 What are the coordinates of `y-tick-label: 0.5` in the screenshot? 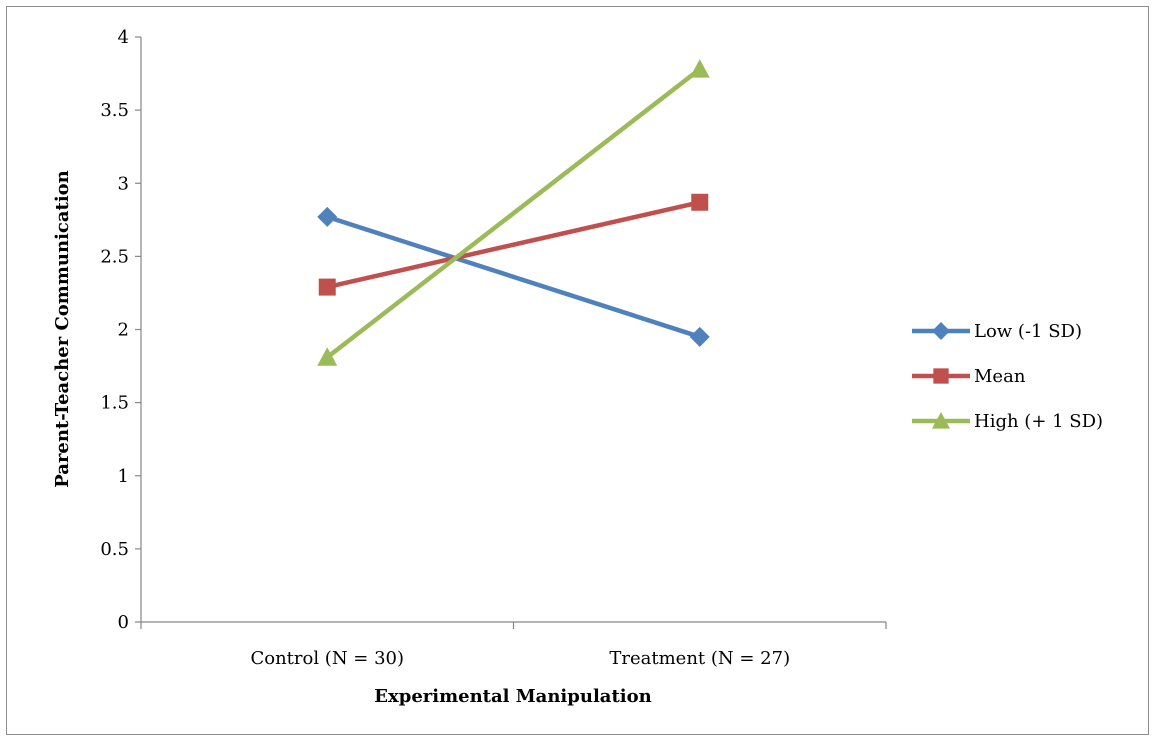 It's located at (114, 549).